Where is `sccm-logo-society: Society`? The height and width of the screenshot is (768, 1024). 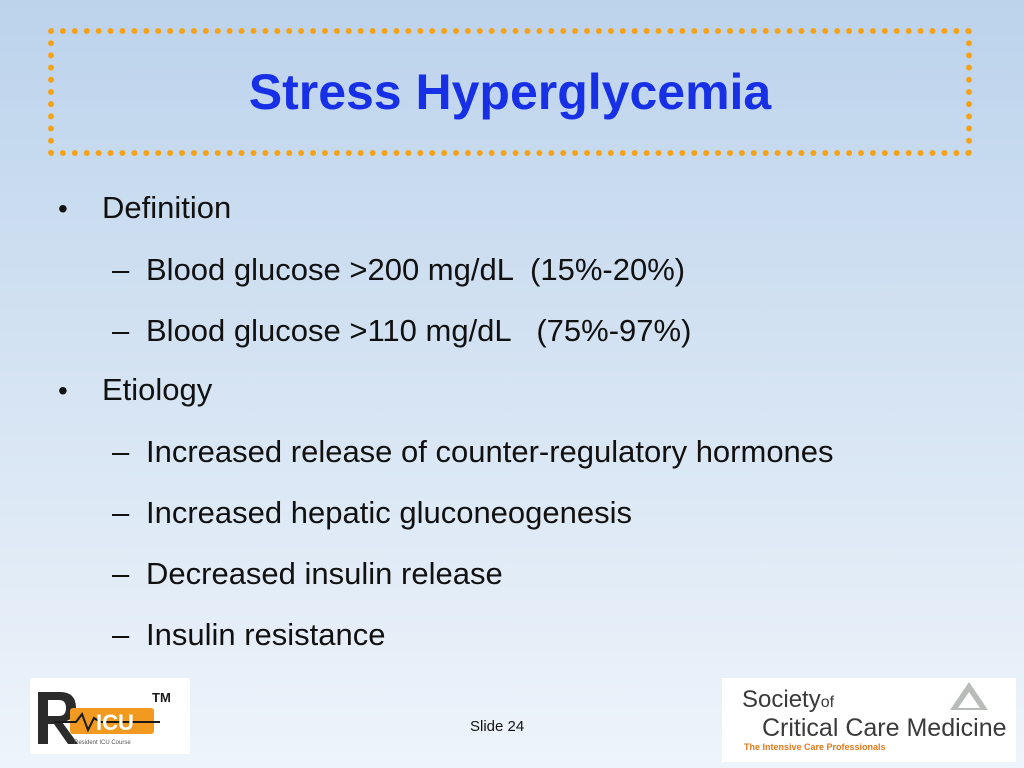 sccm-logo-society: Society is located at coordinates (781, 699).